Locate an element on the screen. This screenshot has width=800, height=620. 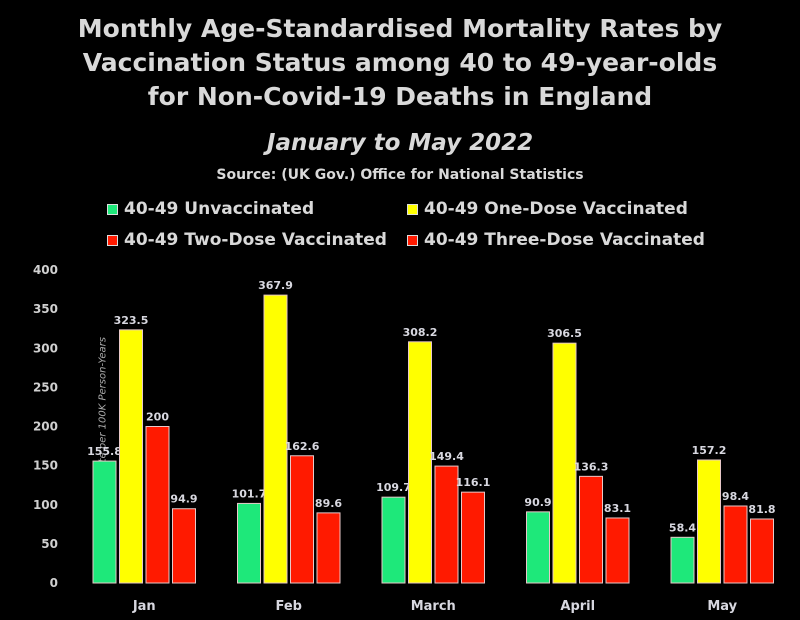
y-tick-label: 150 is located at coordinates (45, 466).